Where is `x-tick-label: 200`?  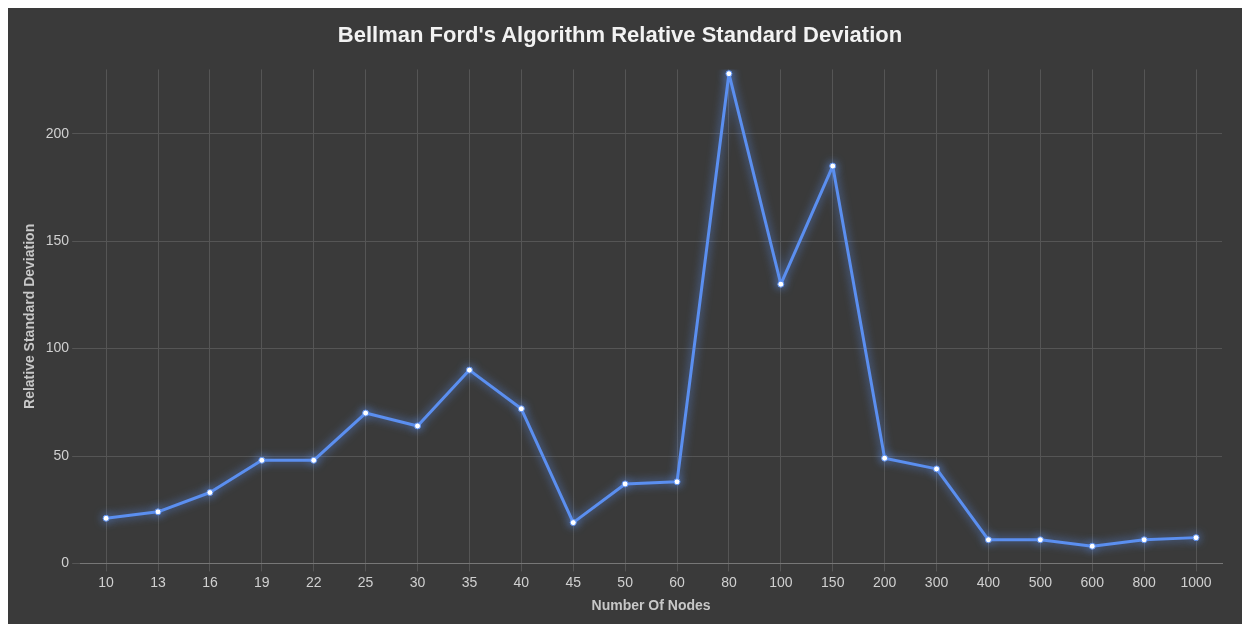
x-tick-label: 200 is located at coordinates (884, 581).